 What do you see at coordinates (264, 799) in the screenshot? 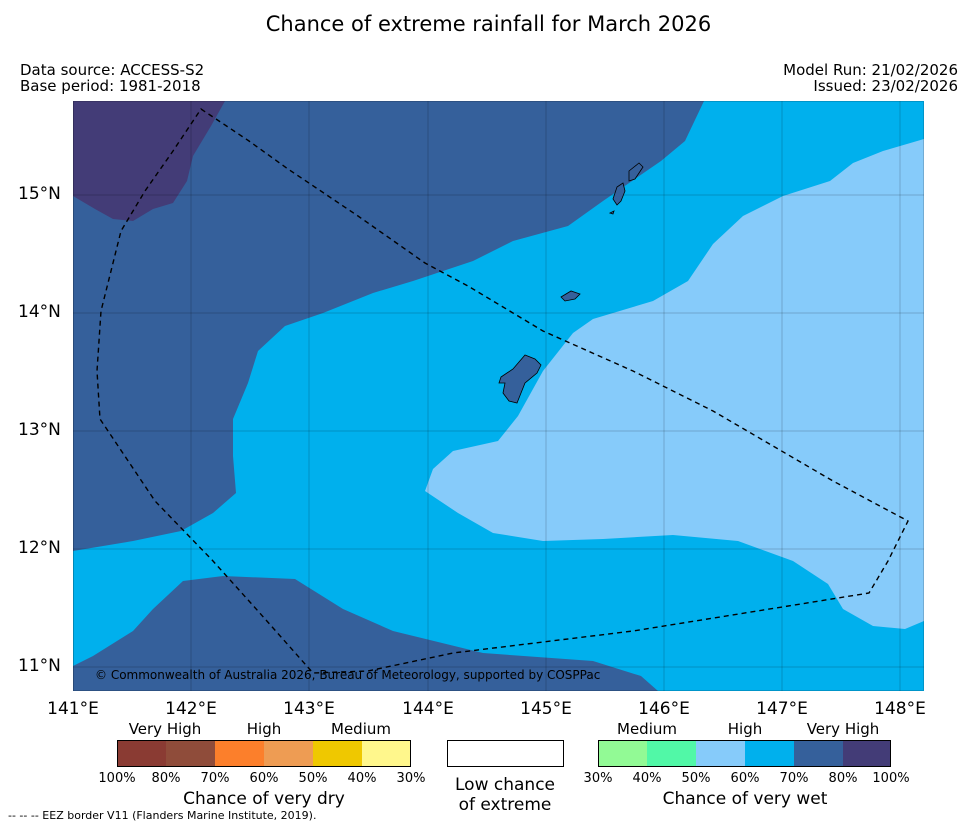
I see `dry-caption: Chance of very dry` at bounding box center [264, 799].